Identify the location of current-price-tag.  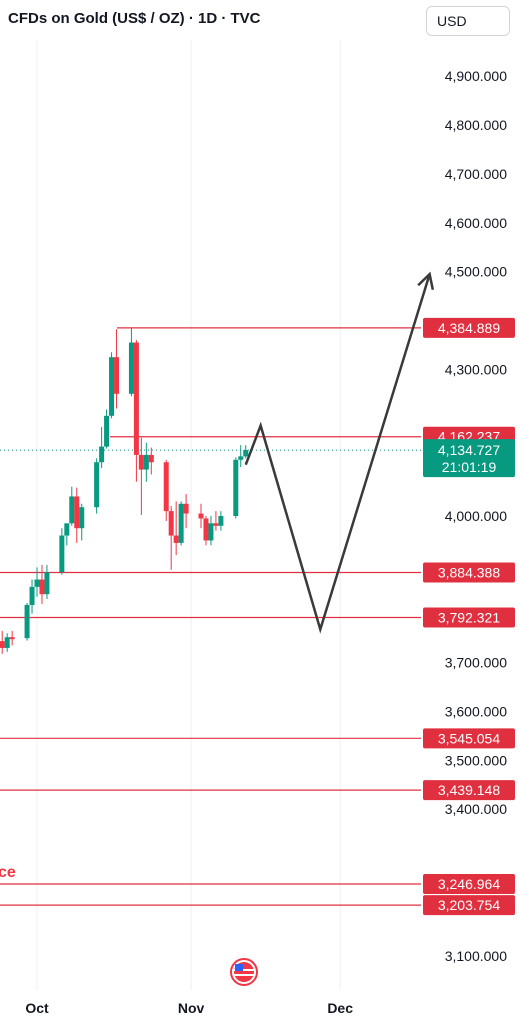
(469, 458).